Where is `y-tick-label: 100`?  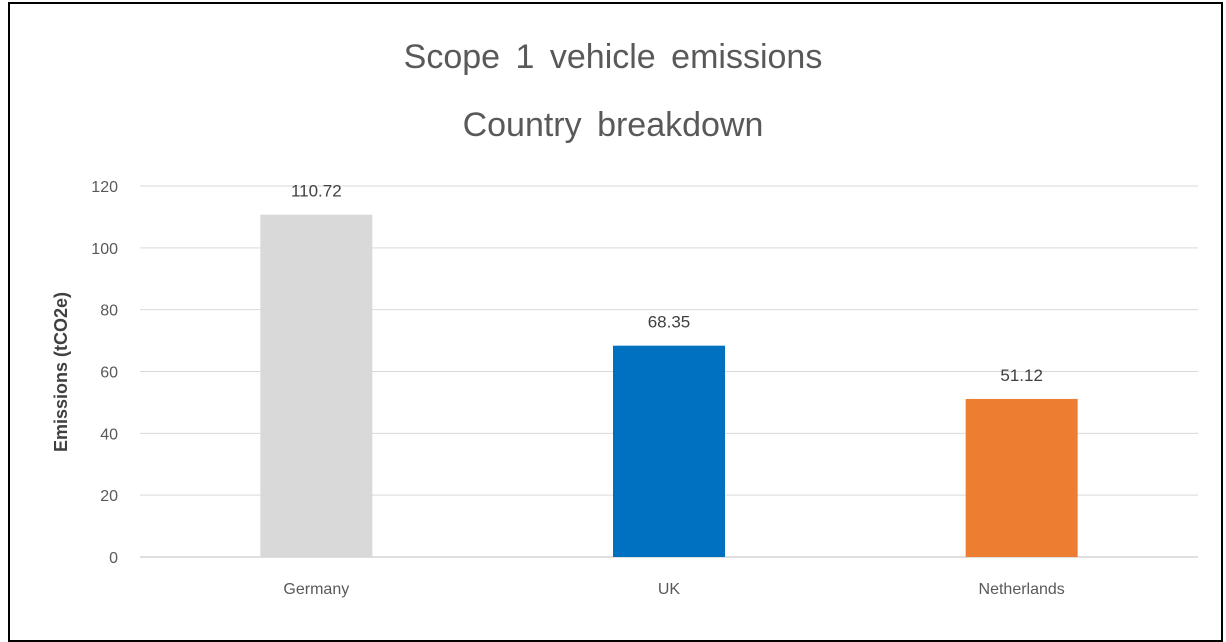 y-tick-label: 100 is located at coordinates (104, 249).